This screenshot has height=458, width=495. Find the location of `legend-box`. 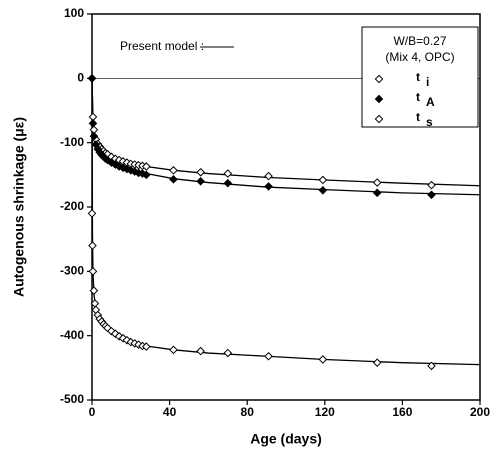

legend-box is located at coordinates (420, 77).